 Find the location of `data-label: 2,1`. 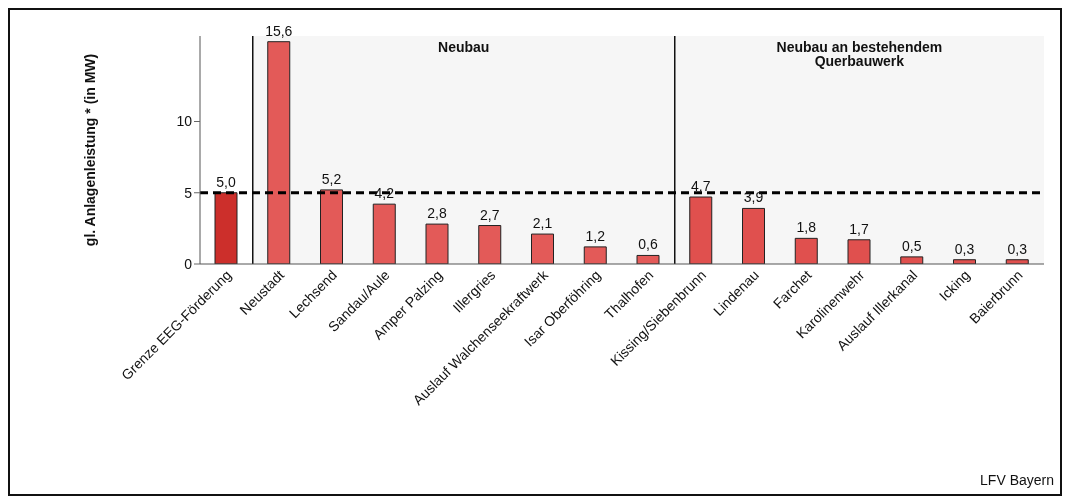

data-label: 2,1 is located at coordinates (542, 223).